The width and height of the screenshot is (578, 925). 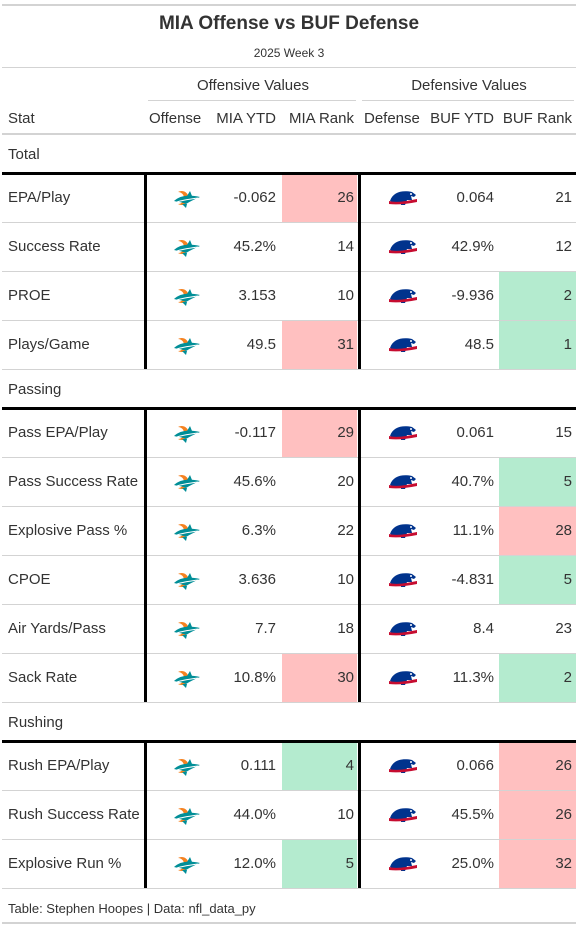 I want to click on off-ytd-value: 3.636, so click(x=257, y=579).